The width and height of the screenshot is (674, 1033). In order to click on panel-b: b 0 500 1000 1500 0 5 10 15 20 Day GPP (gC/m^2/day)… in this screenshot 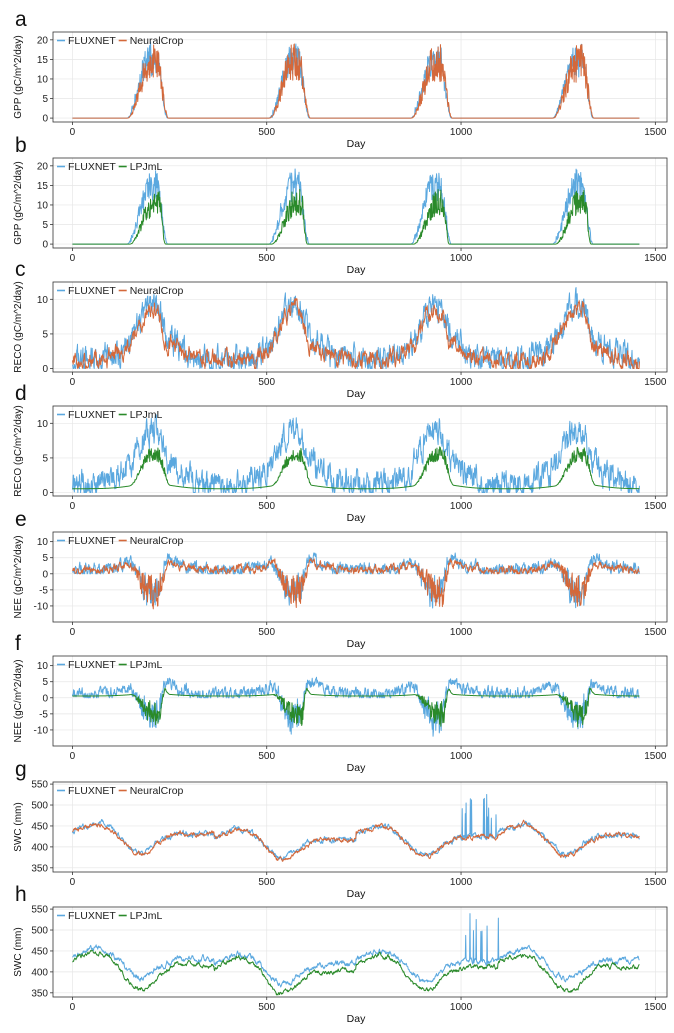, I will do `click(340, 205)`.